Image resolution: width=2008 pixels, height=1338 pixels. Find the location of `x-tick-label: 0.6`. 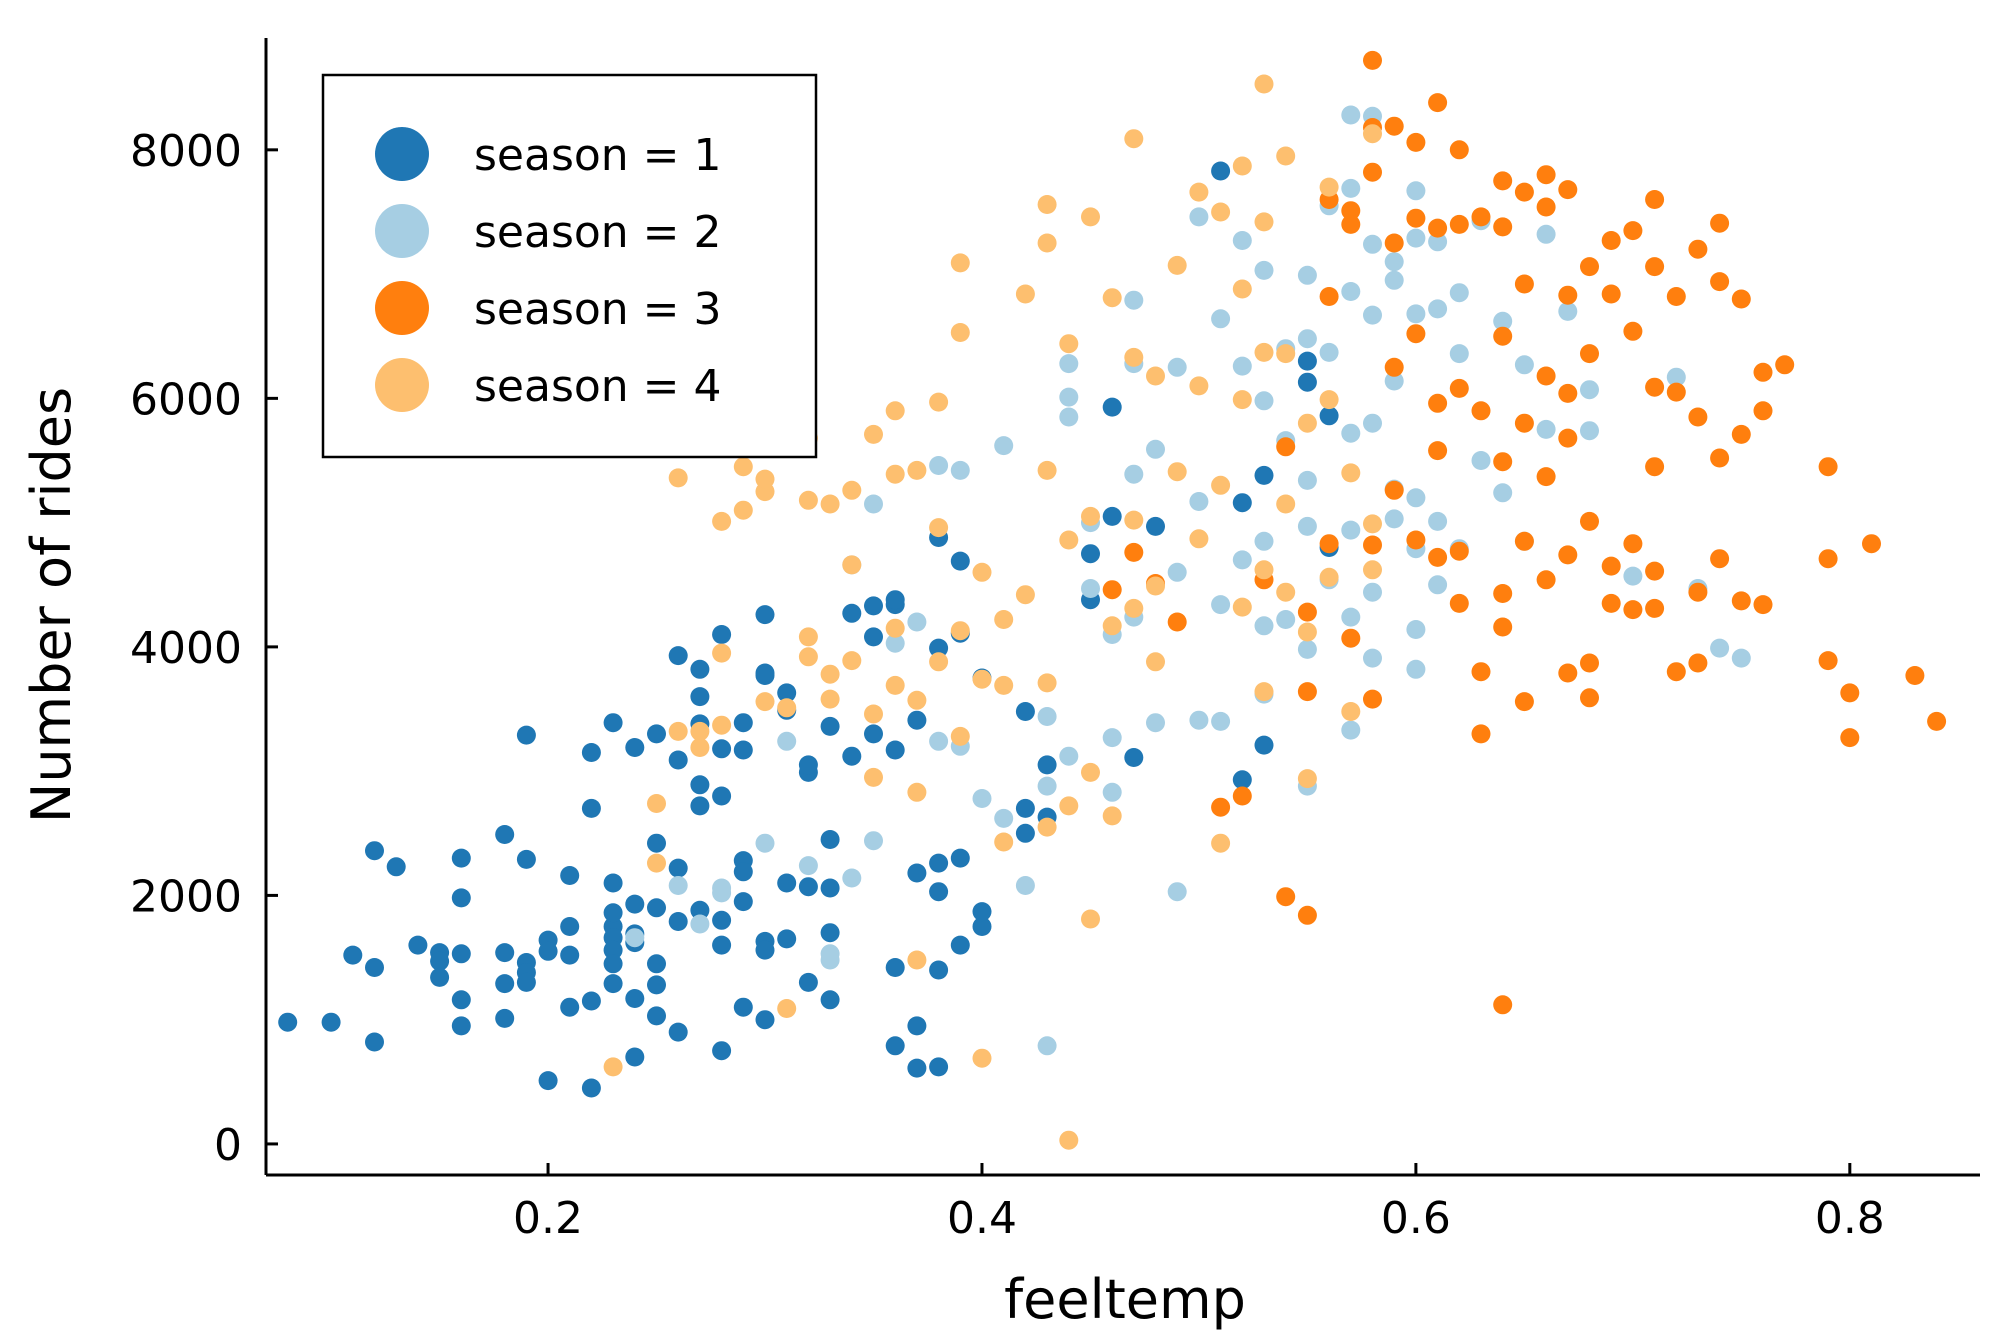

x-tick-label: 0.6 is located at coordinates (1416, 1218).